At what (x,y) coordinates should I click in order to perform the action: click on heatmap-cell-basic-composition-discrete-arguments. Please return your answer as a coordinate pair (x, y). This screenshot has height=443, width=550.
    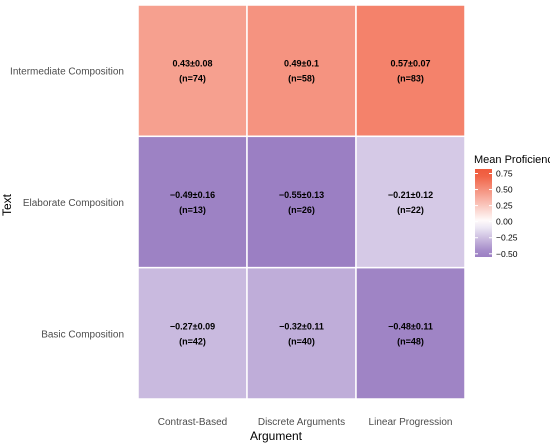
    Looking at the image, I should click on (301, 333).